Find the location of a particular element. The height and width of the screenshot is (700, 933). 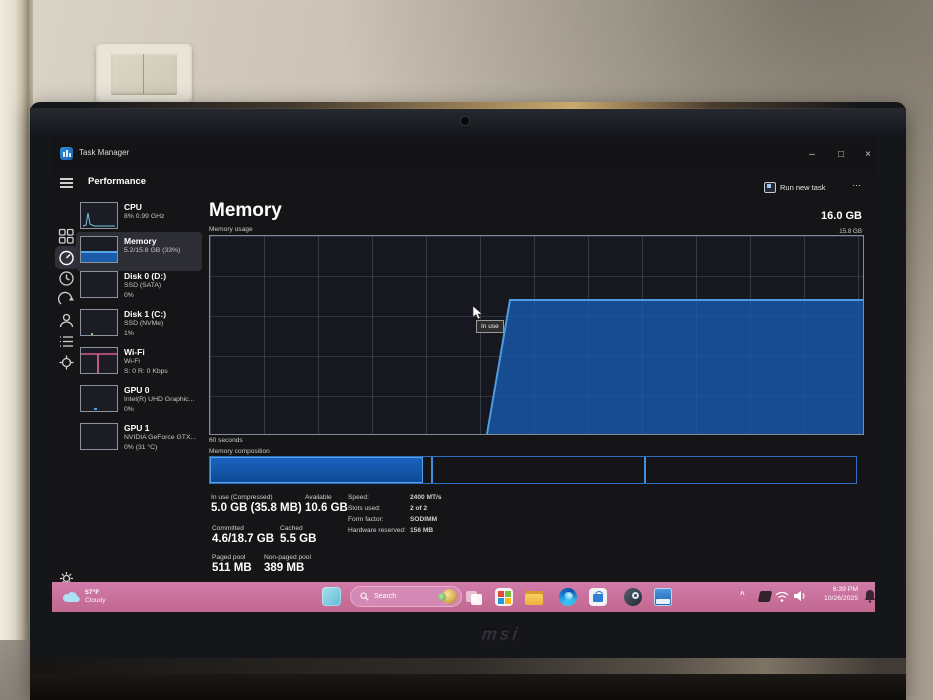

gpu1-mini-graph is located at coordinates (99, 436).